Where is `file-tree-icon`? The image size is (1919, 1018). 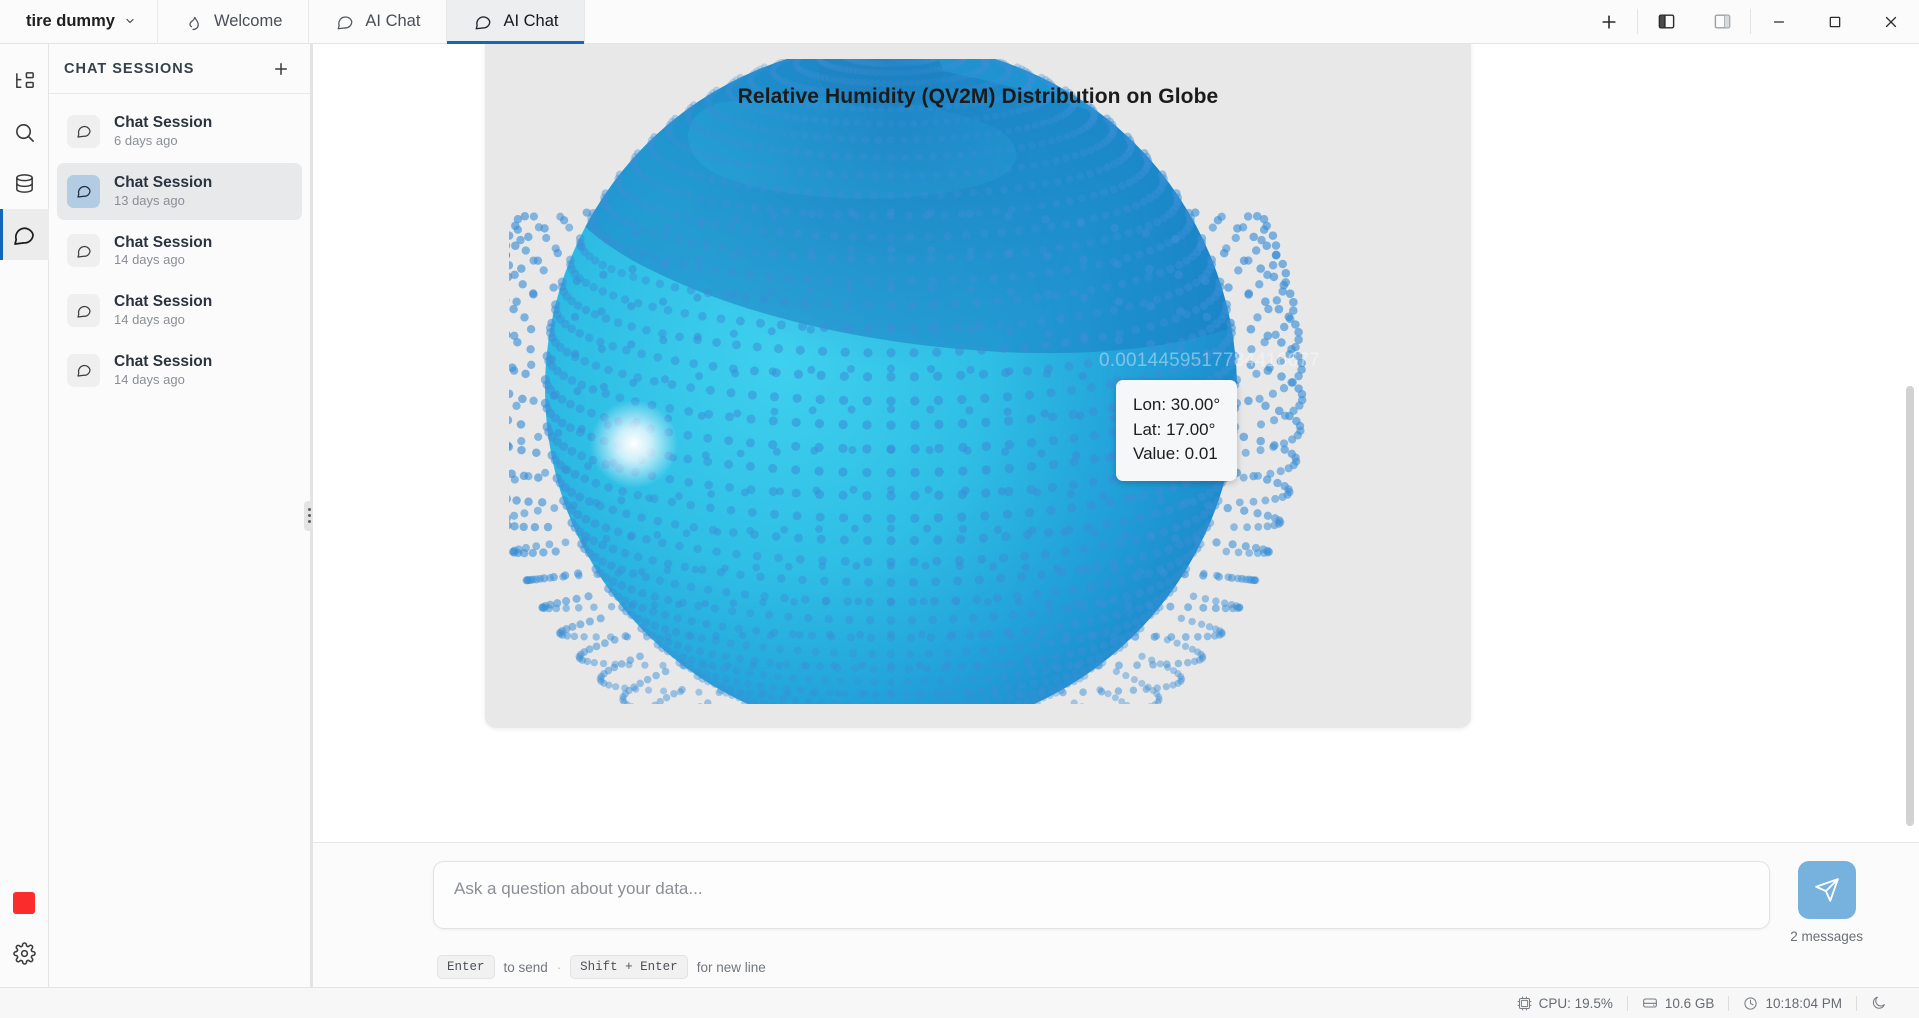 file-tree-icon is located at coordinates (24, 81).